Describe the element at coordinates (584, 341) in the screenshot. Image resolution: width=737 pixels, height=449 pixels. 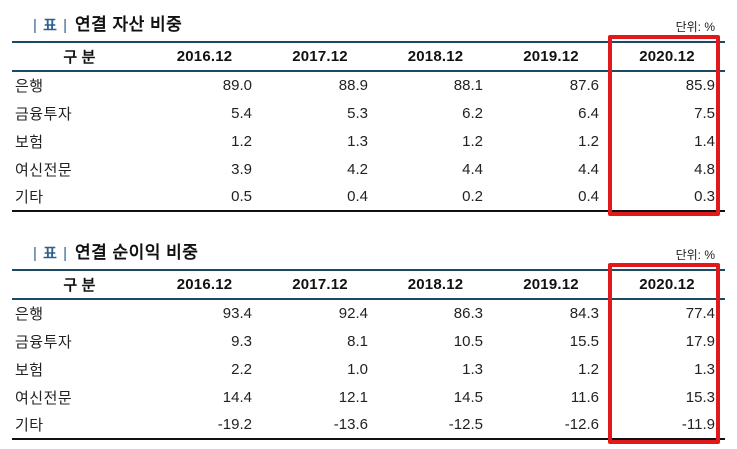
I see `cell-value: 15.5` at that location.